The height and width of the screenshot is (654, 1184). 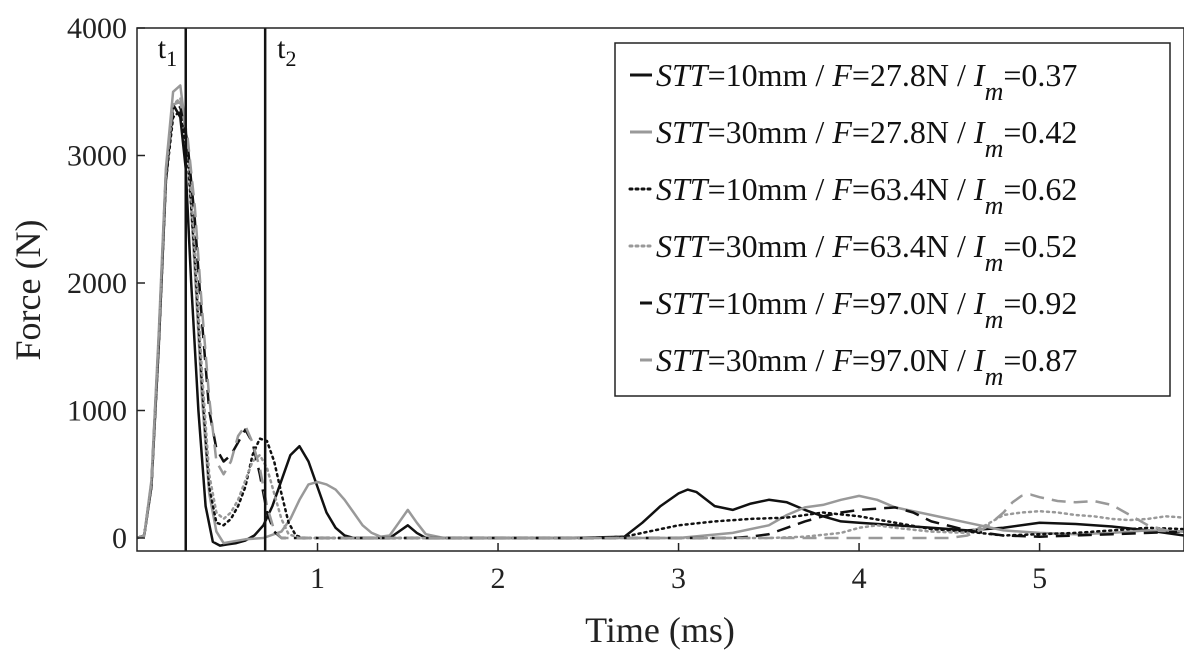 I want to click on y-tick-label-0: 0, so click(x=119, y=538).